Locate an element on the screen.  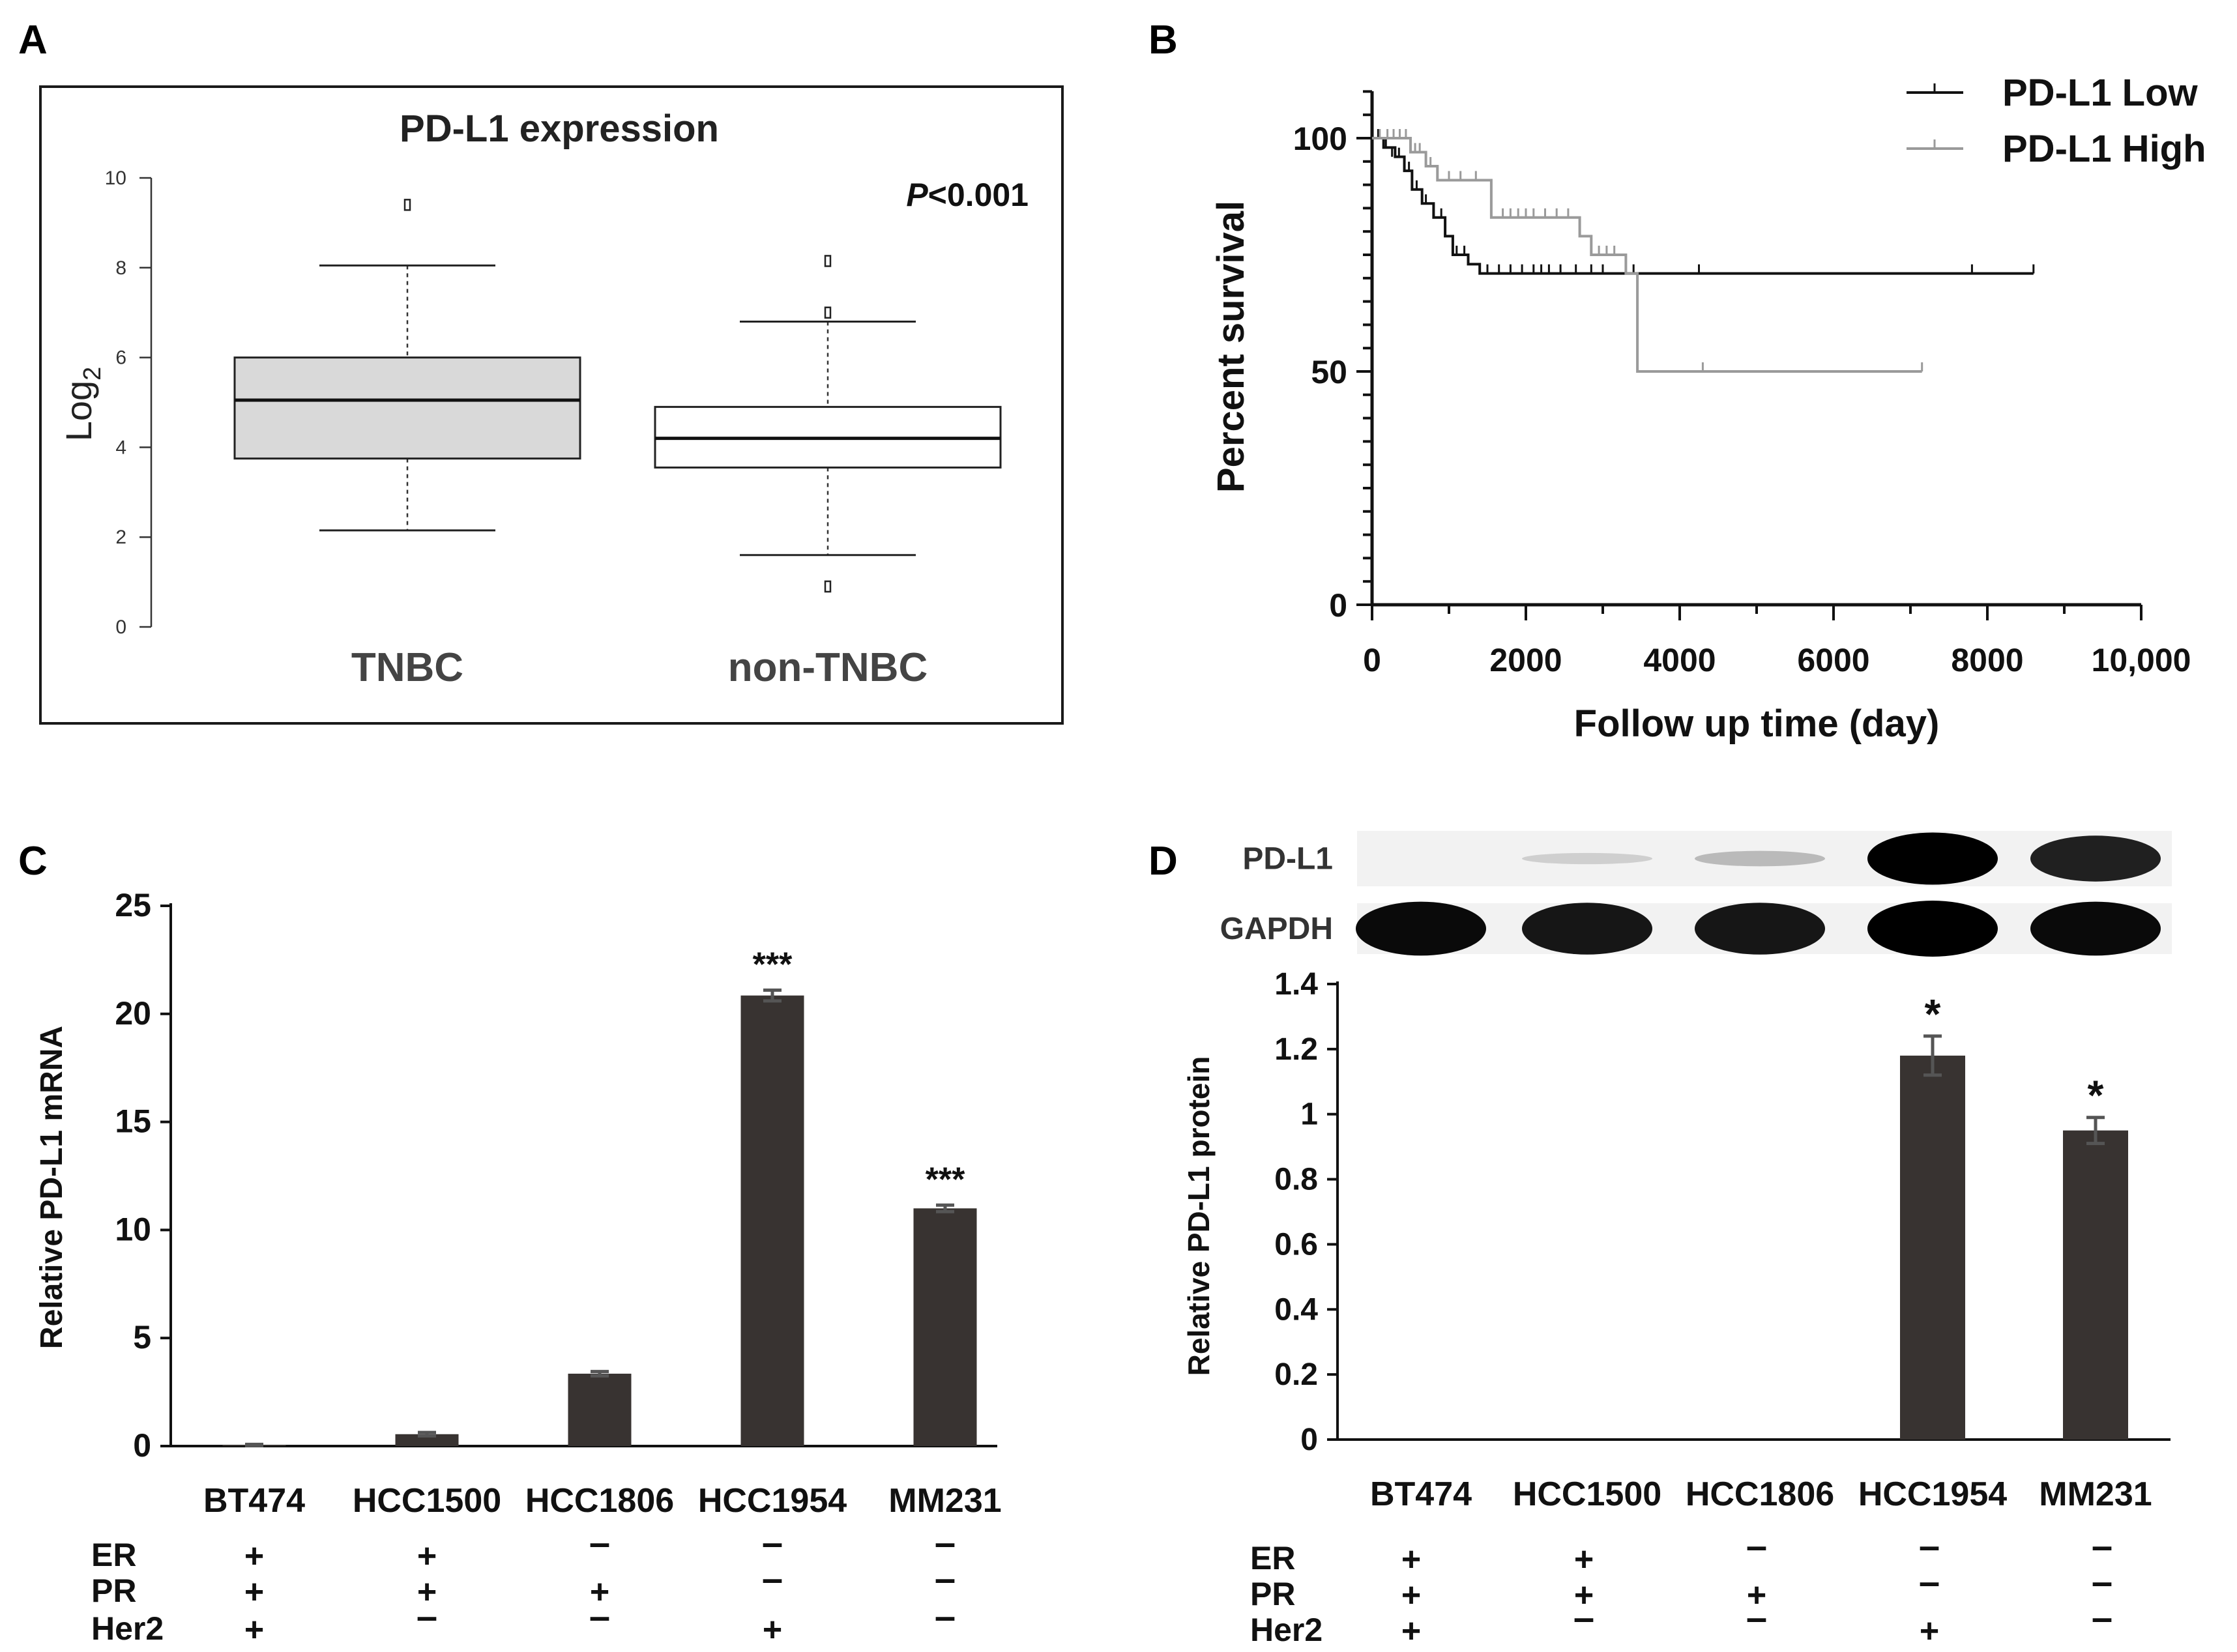
a-y-tick-label: 8 is located at coordinates (121, 268).